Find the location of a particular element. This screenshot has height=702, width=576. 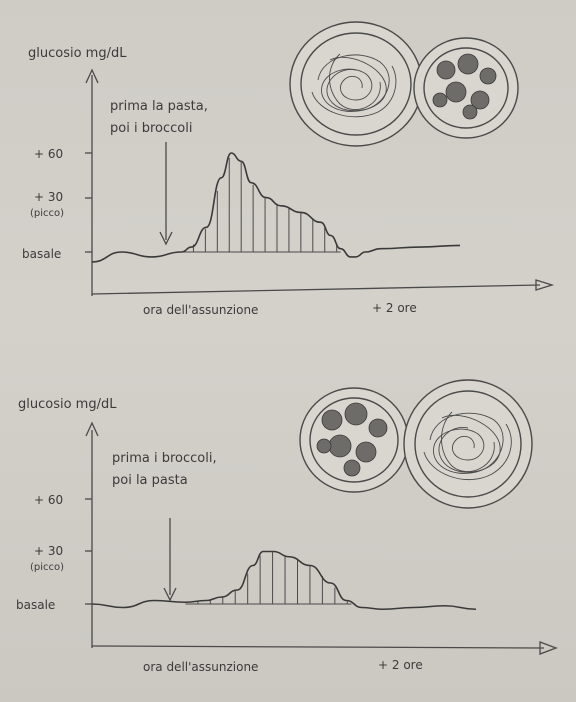

annotation-line-2: poi la pasta is located at coordinates (150, 480).